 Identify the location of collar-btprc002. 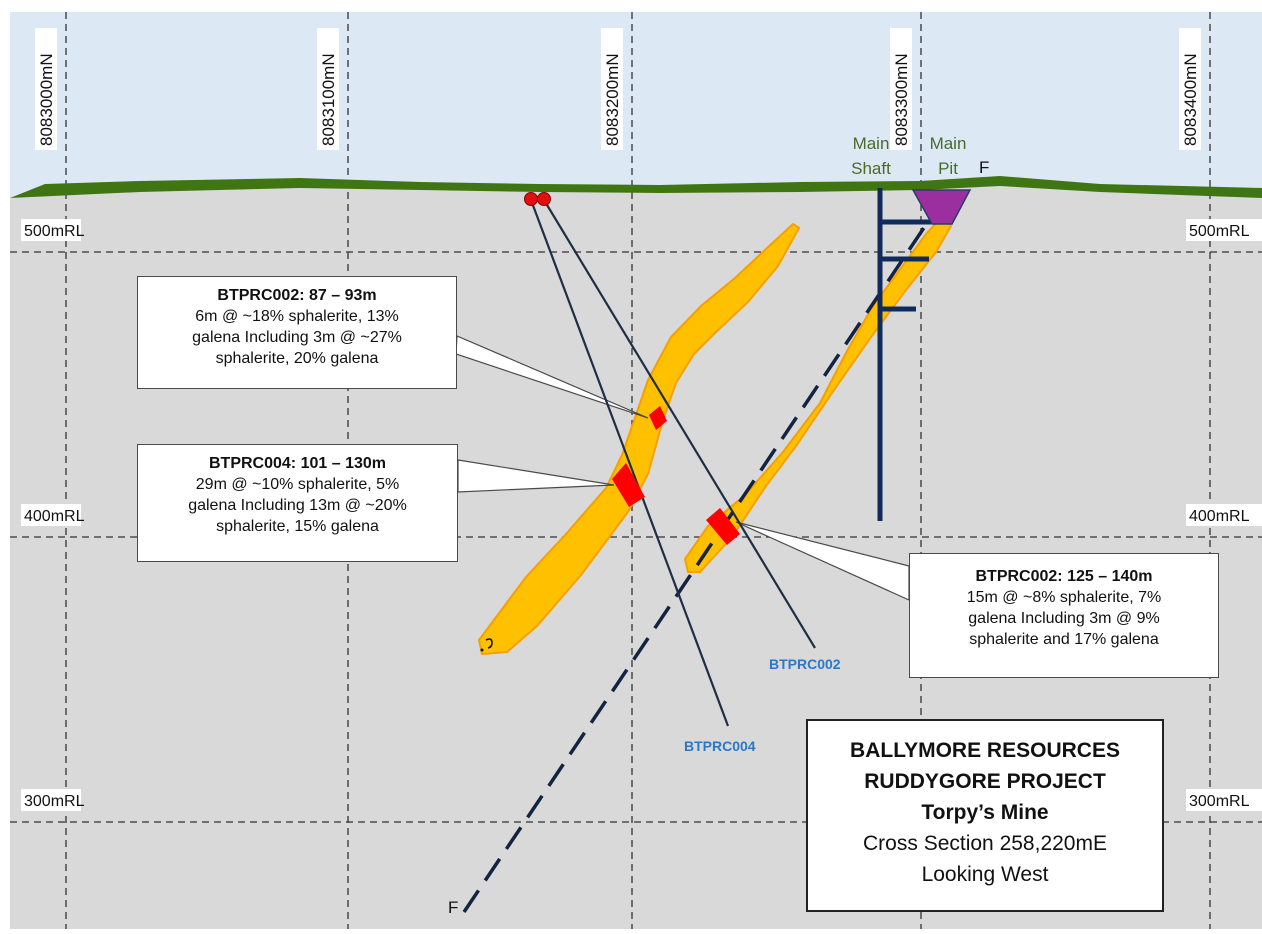
(544, 199).